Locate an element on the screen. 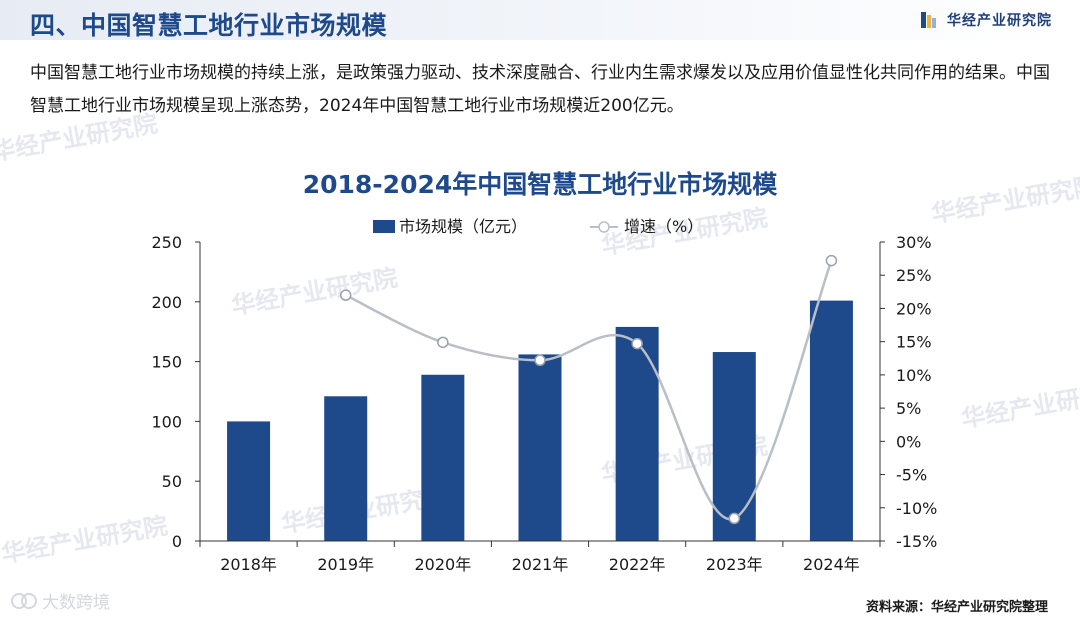  right-tick-label: 15% is located at coordinates (914, 342).